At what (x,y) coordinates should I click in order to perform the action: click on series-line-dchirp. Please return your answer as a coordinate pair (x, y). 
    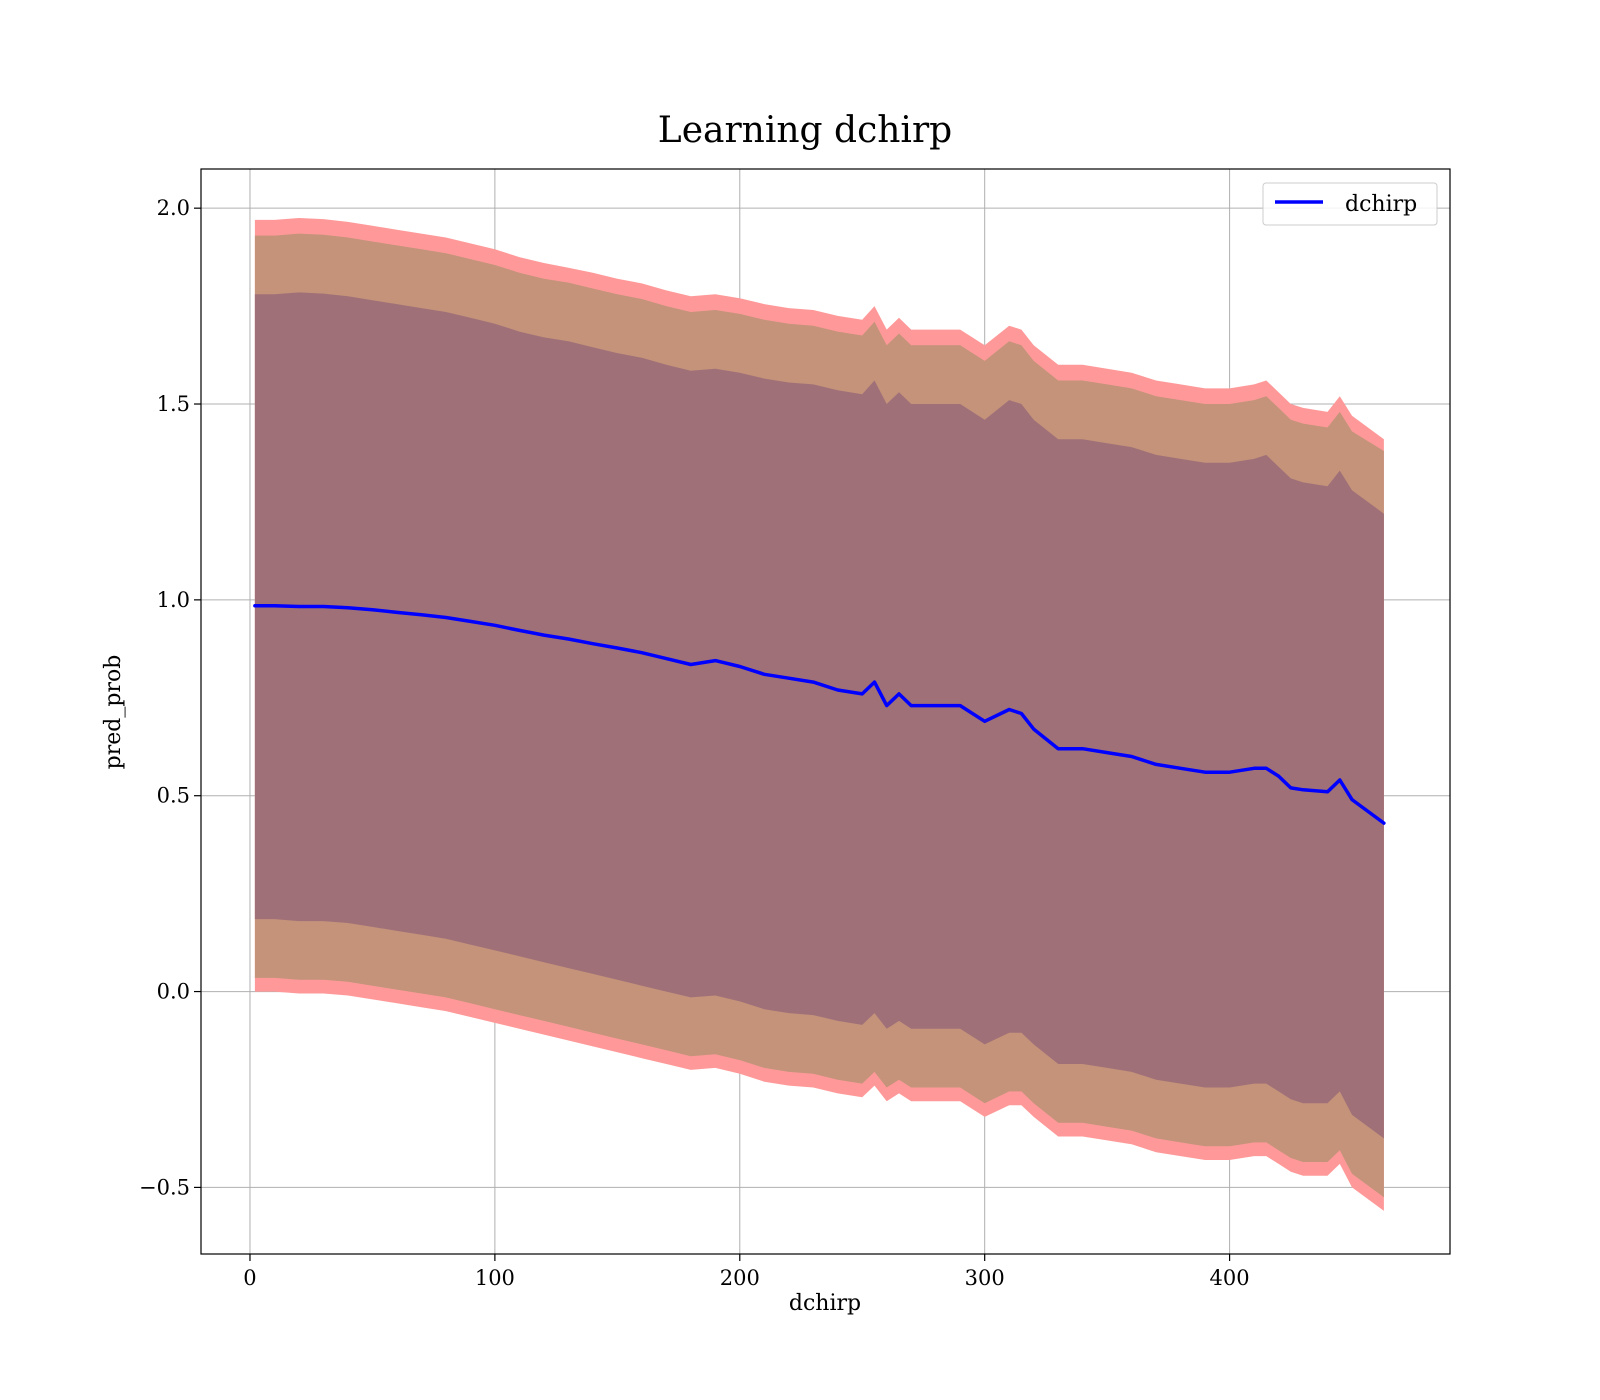
    Looking at the image, I should click on (819, 714).